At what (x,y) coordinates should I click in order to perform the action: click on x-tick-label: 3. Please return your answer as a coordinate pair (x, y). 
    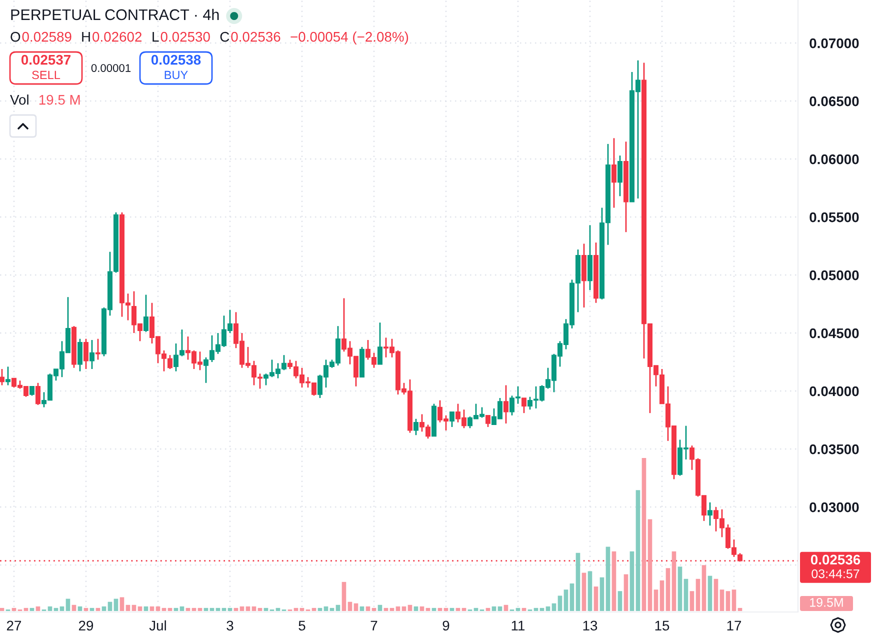
    Looking at the image, I should click on (230, 625).